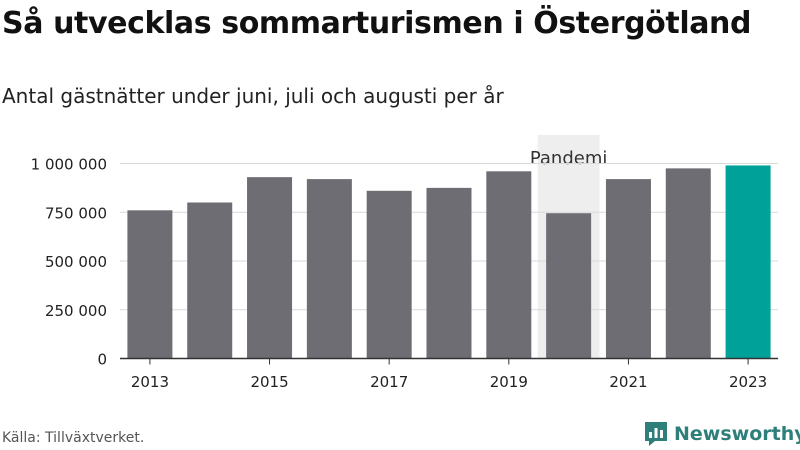 This screenshot has width=800, height=450. What do you see at coordinates (656, 434) in the screenshot?
I see `bar-chart-logo-icon` at bounding box center [656, 434].